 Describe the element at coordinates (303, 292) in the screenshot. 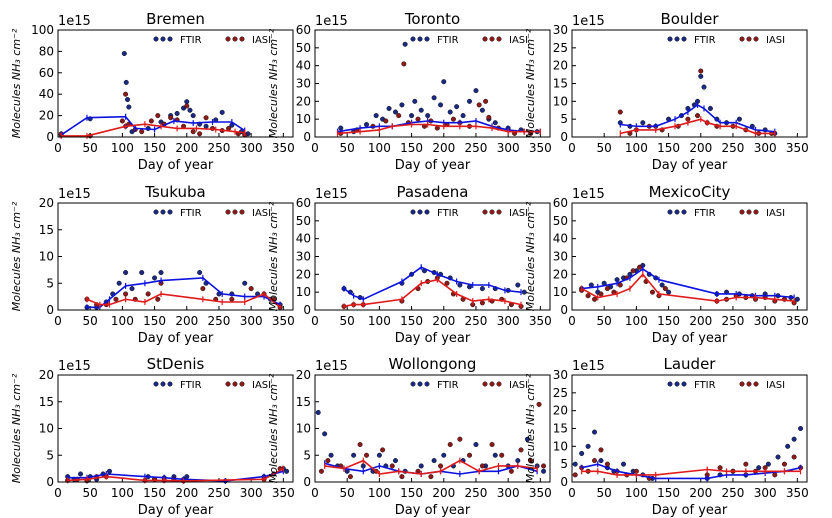

I see `y-tick-label: 10` at that location.